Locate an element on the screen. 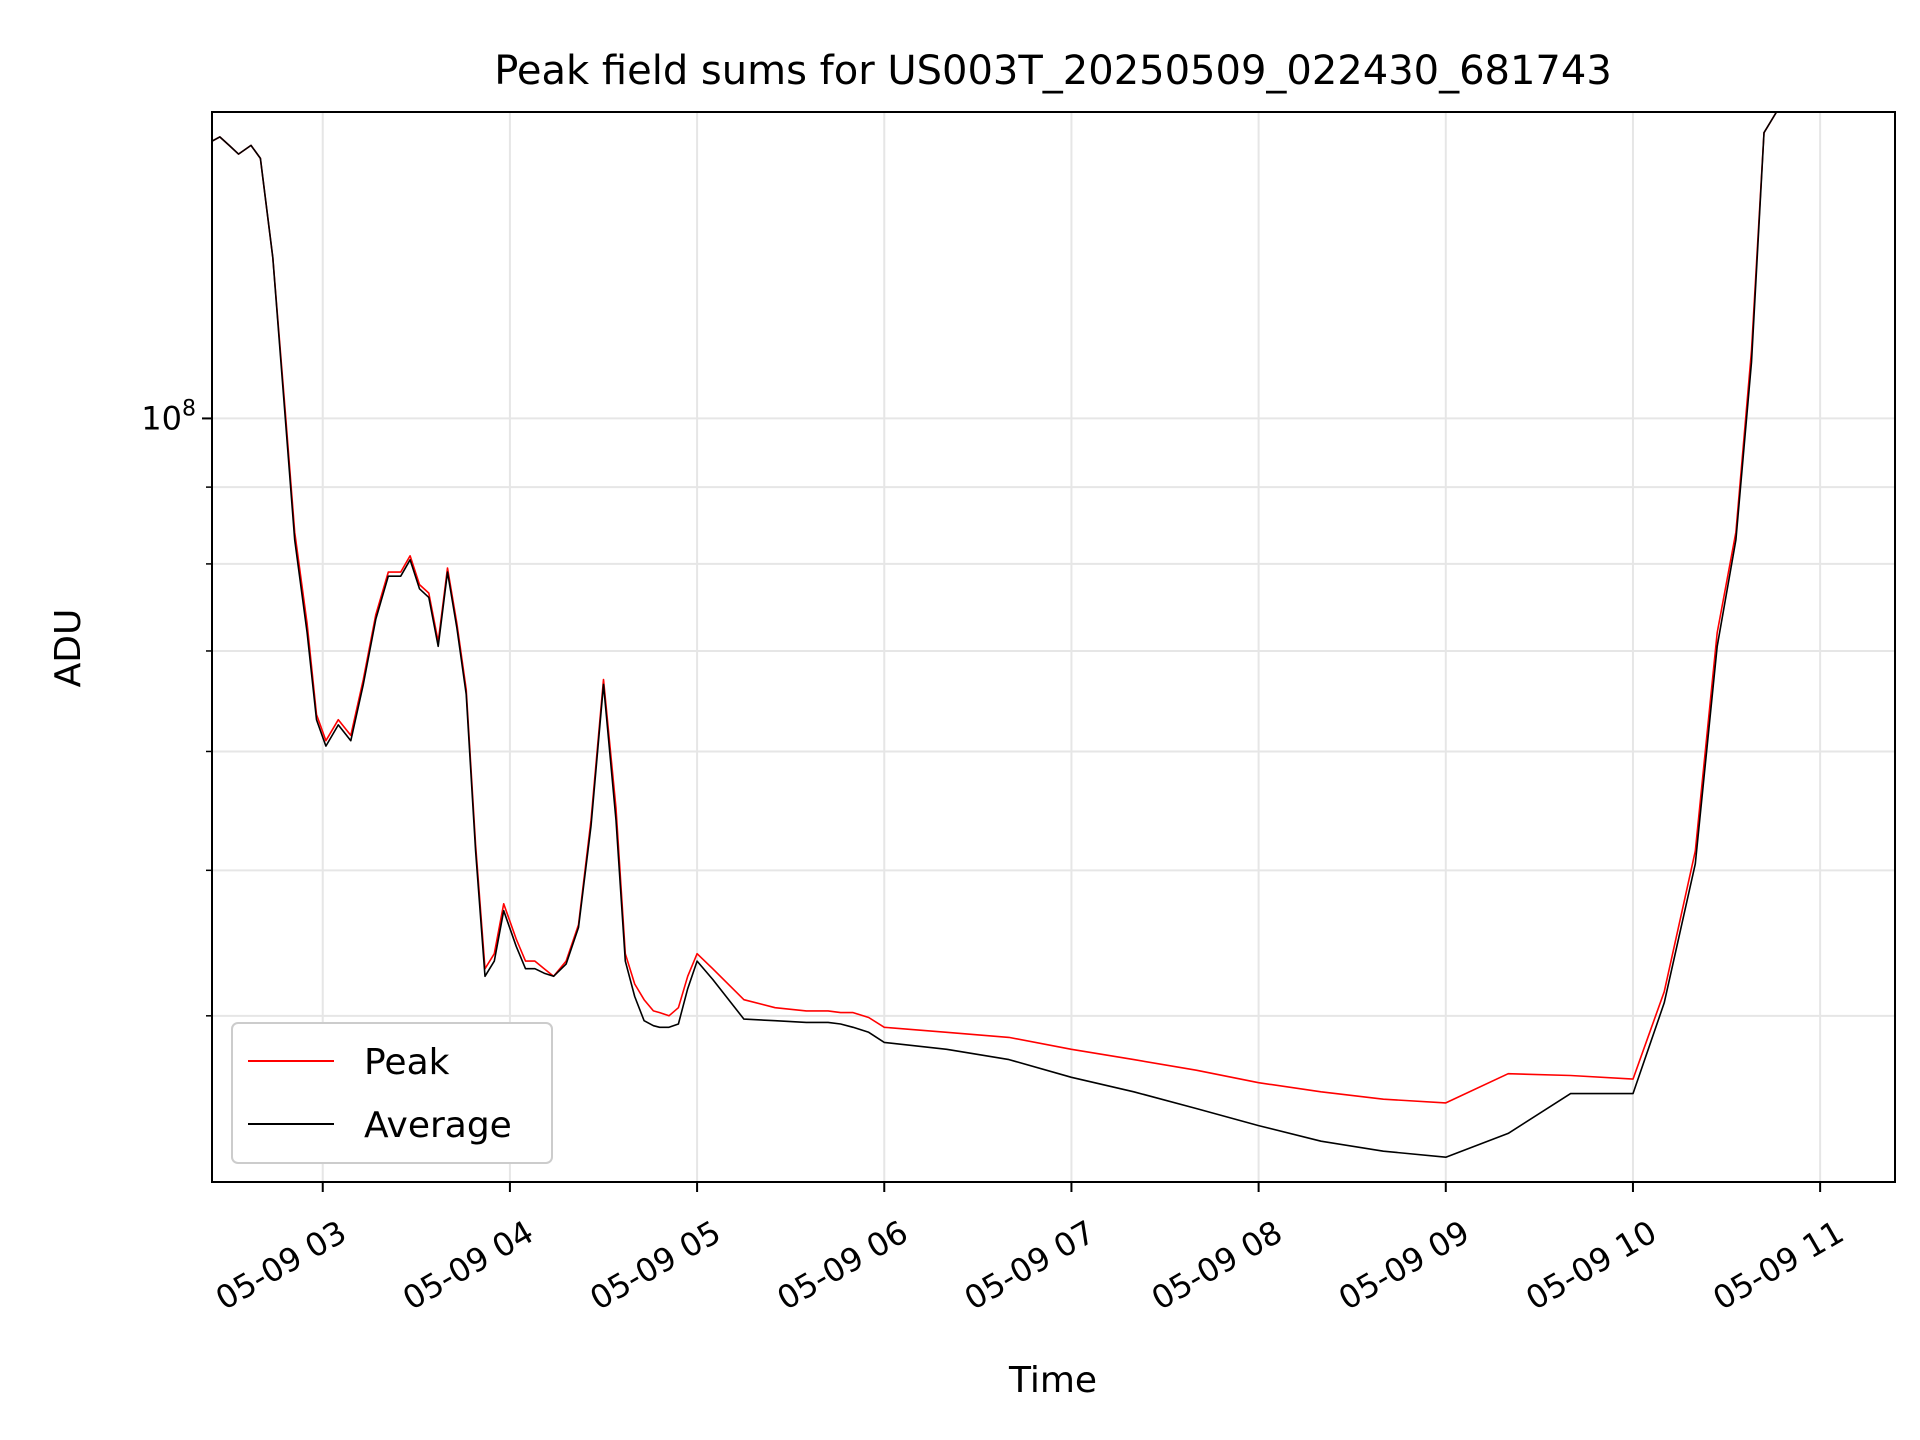 Image resolution: width=1920 pixels, height=1440 pixels. legend-label-peak: Peak is located at coordinates (407, 1062).